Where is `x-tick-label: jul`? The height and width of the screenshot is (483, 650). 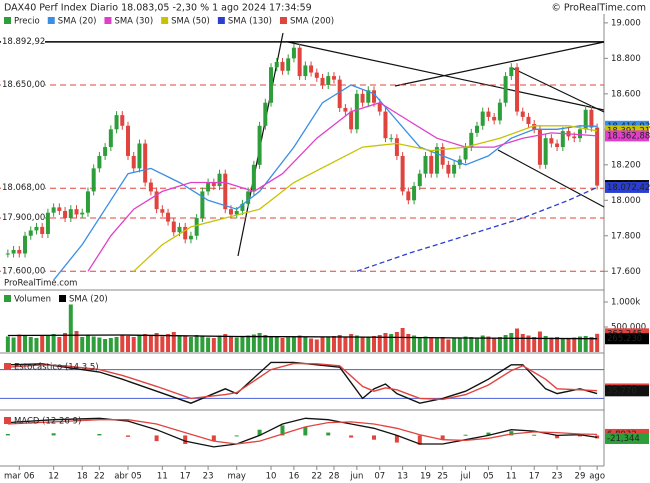
x-tick-label: jul is located at coordinates (464, 477).